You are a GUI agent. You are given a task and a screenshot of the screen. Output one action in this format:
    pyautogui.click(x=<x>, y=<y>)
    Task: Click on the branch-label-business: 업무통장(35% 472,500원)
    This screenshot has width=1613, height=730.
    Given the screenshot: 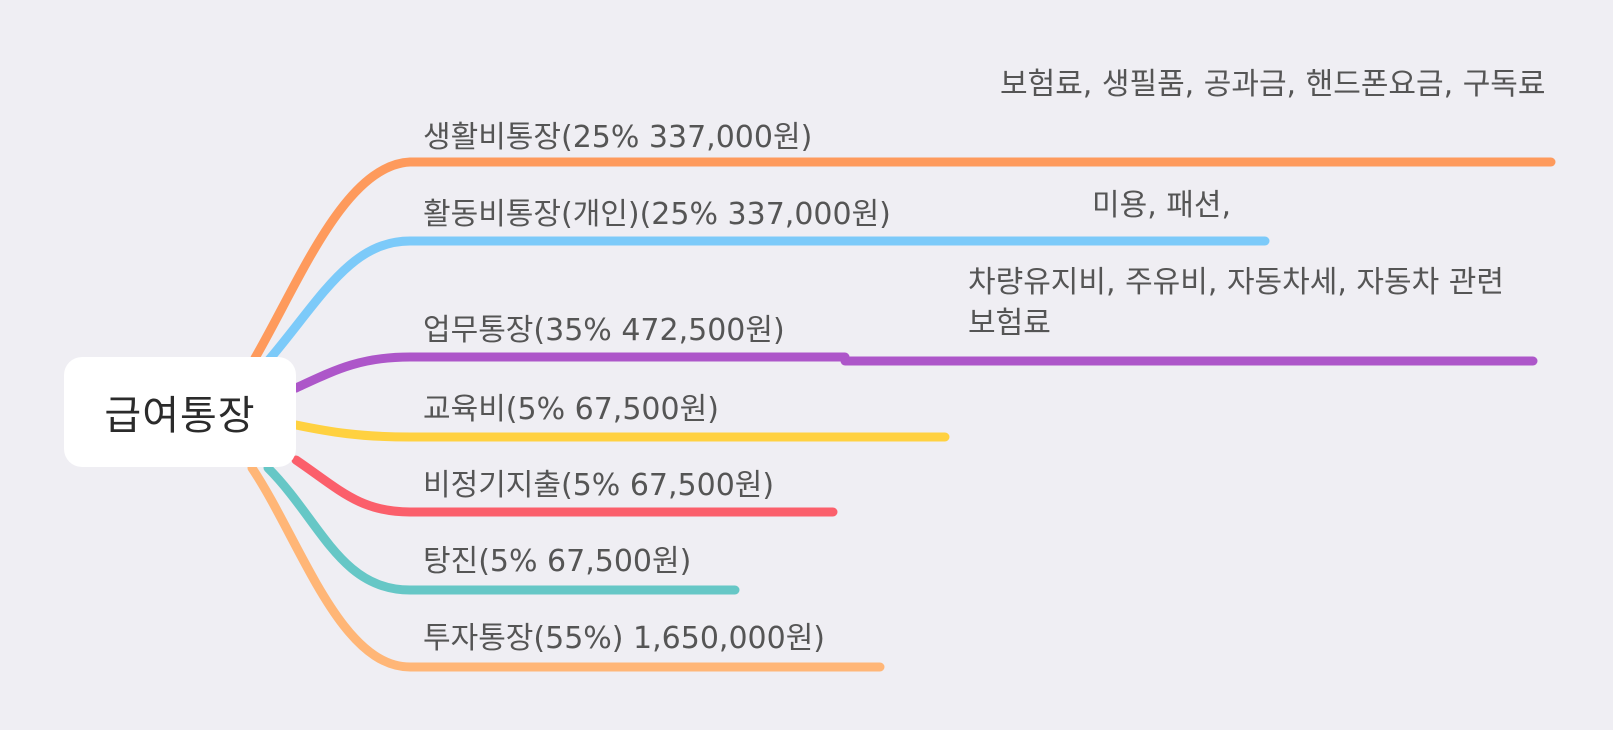 What is the action you would take?
    pyautogui.click(x=604, y=330)
    